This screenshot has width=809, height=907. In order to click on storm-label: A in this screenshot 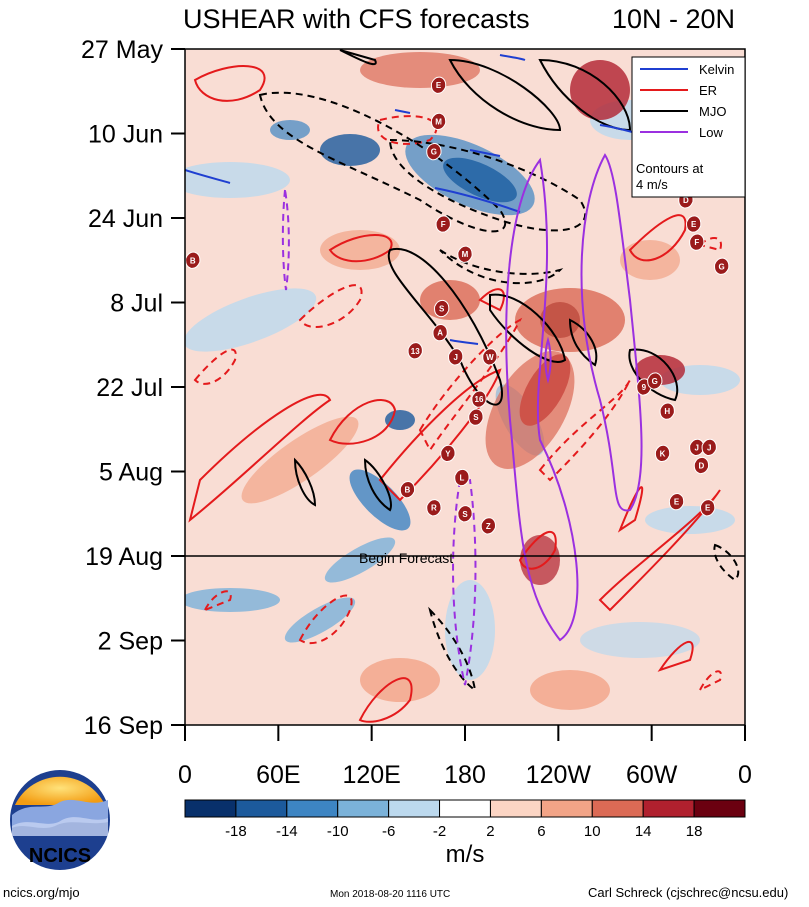, I will do `click(440, 333)`.